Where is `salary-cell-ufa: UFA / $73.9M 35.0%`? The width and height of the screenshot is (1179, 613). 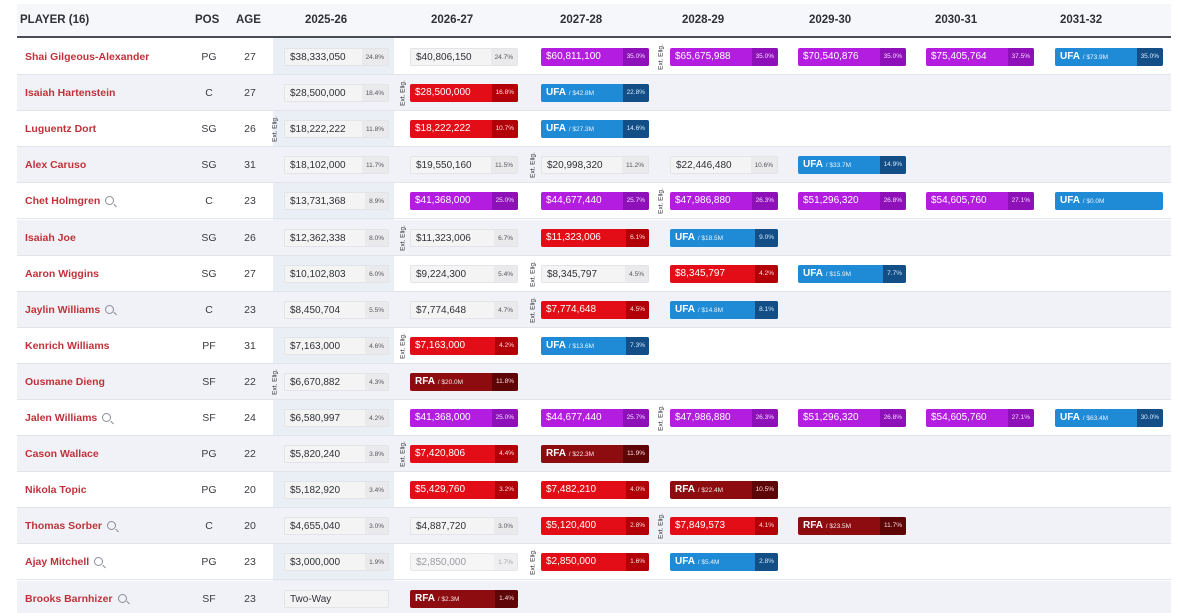 salary-cell-ufa: UFA / $73.9M 35.0% is located at coordinates (1109, 57).